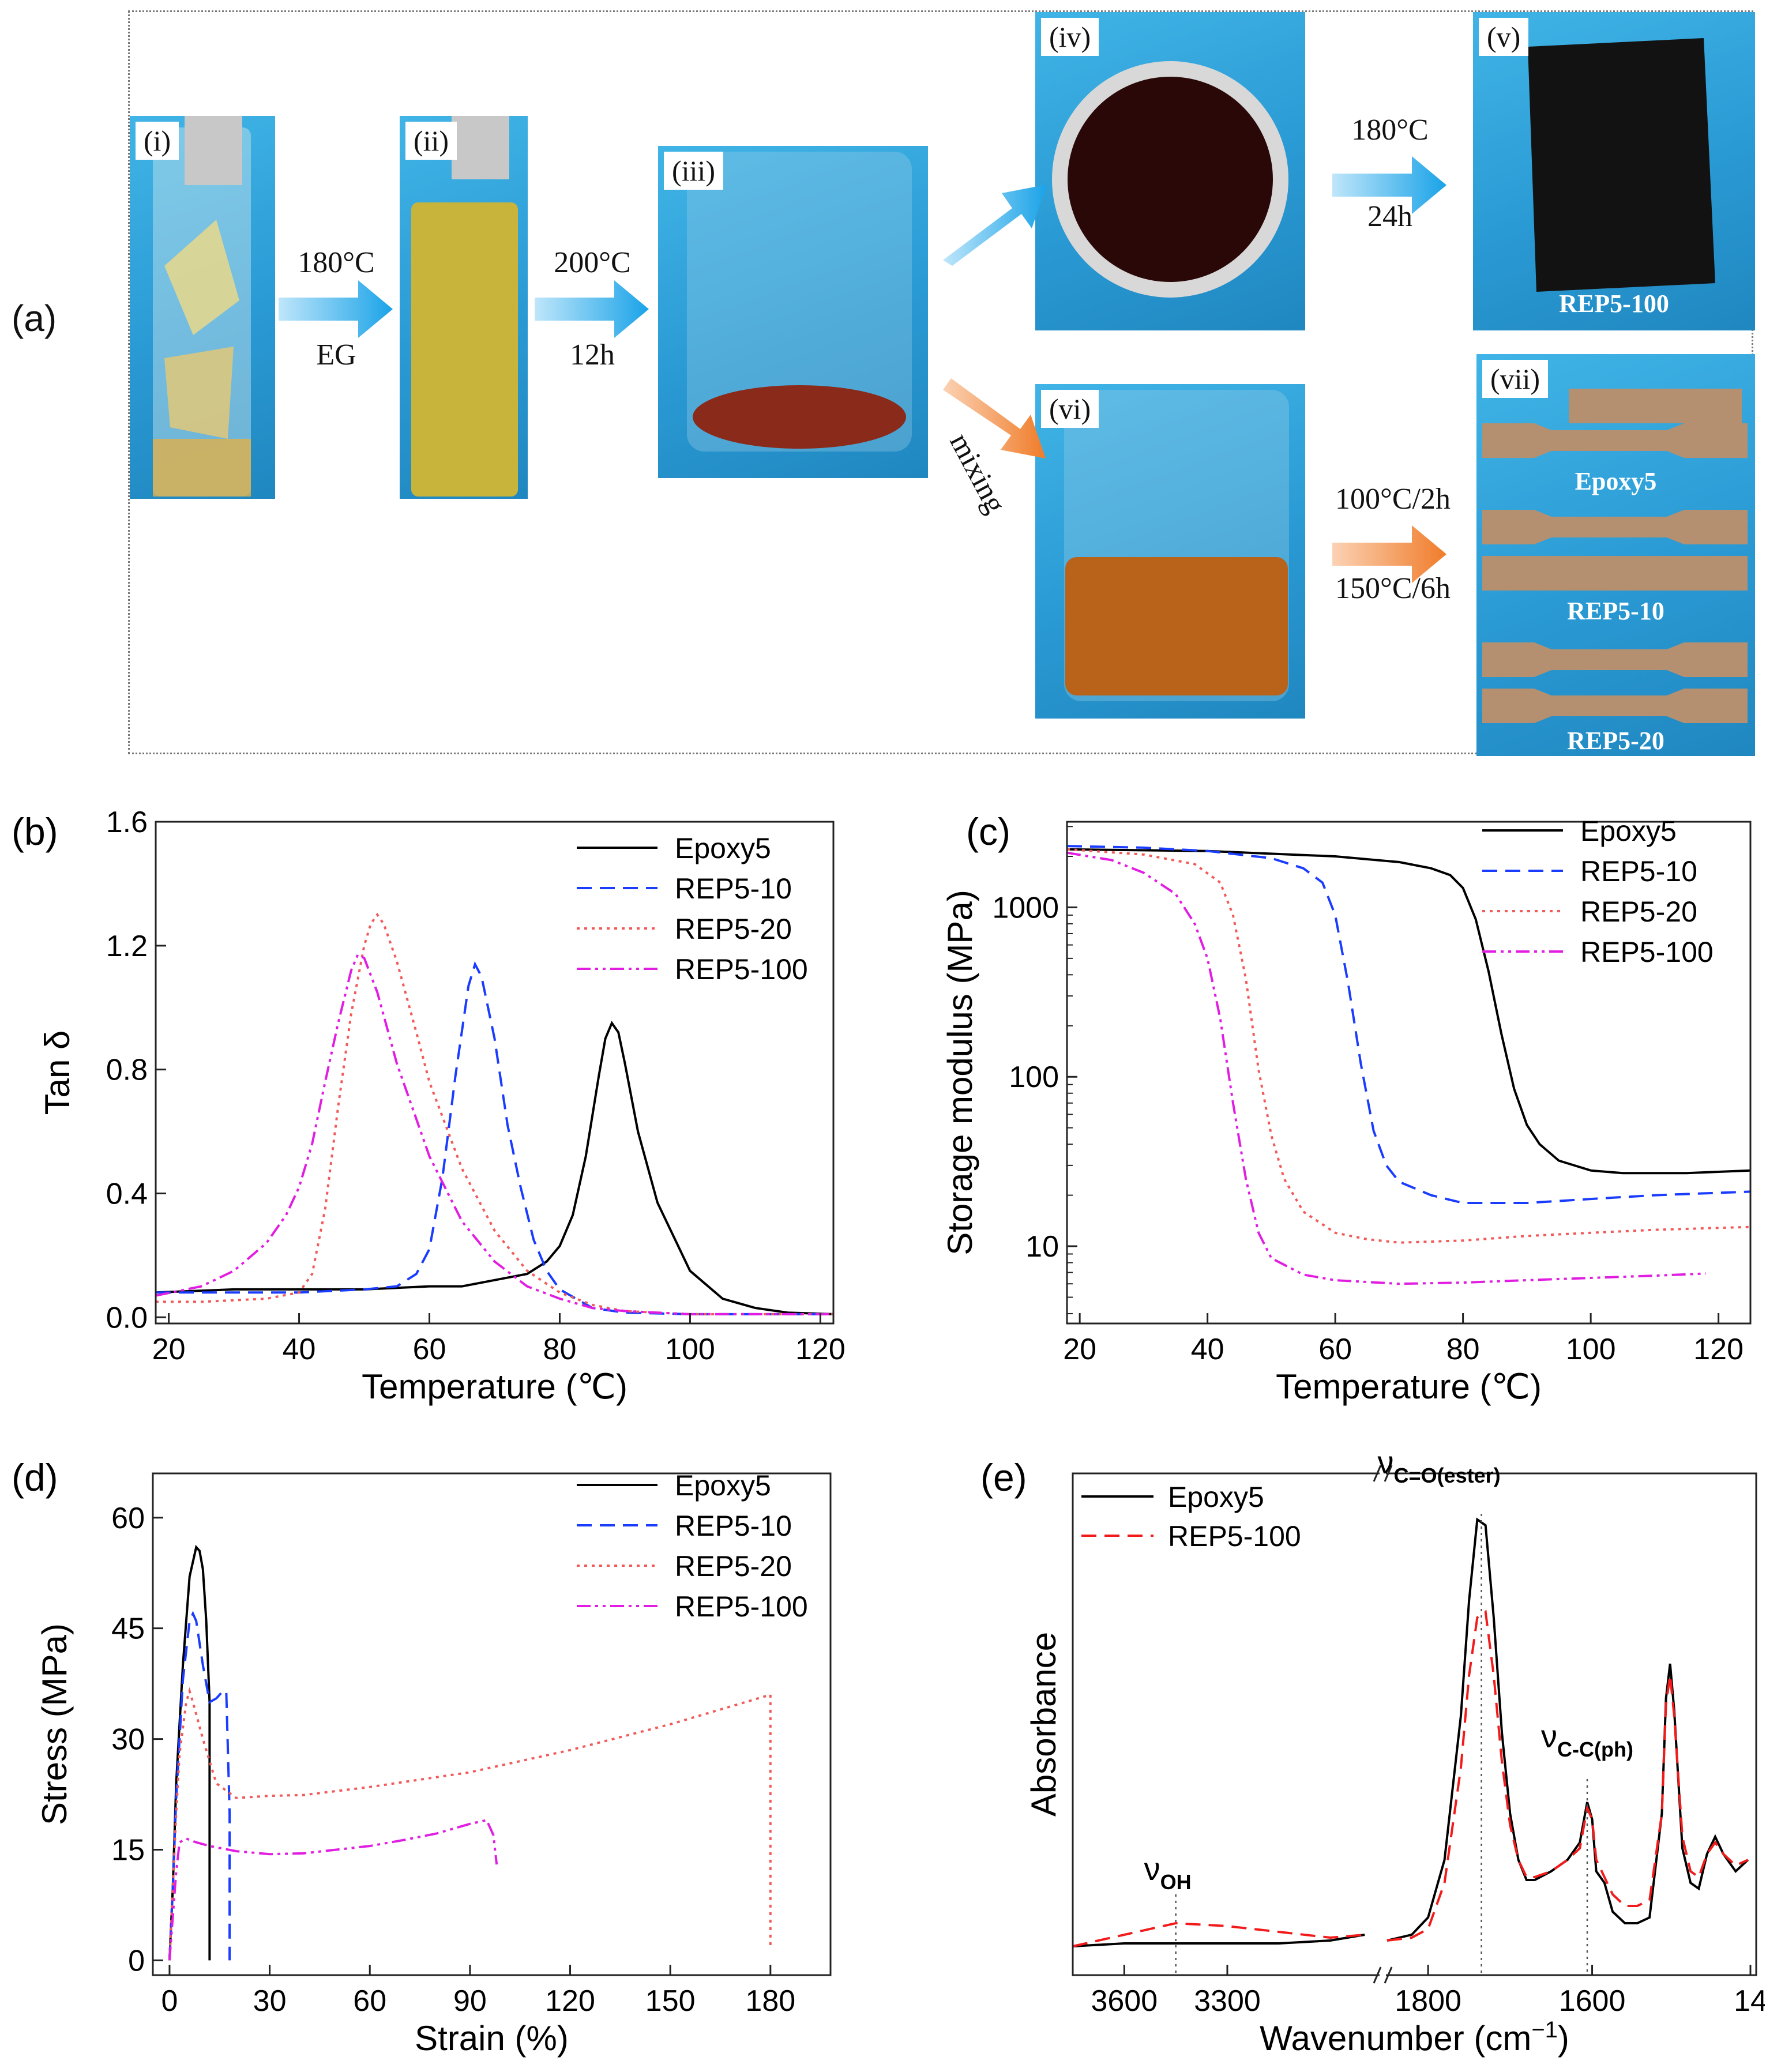 This screenshot has width=1766, height=2072. Describe the element at coordinates (1070, 409) in the screenshot. I see `photo-label: (vi)` at that location.